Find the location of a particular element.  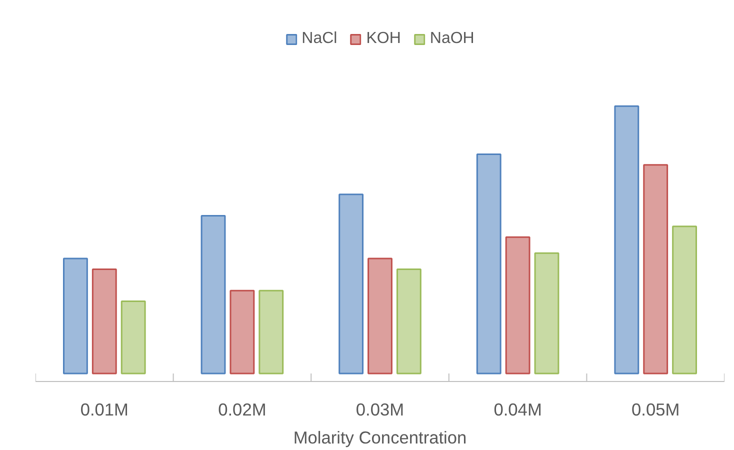

x-tick-label: 0.03M is located at coordinates (380, 410).